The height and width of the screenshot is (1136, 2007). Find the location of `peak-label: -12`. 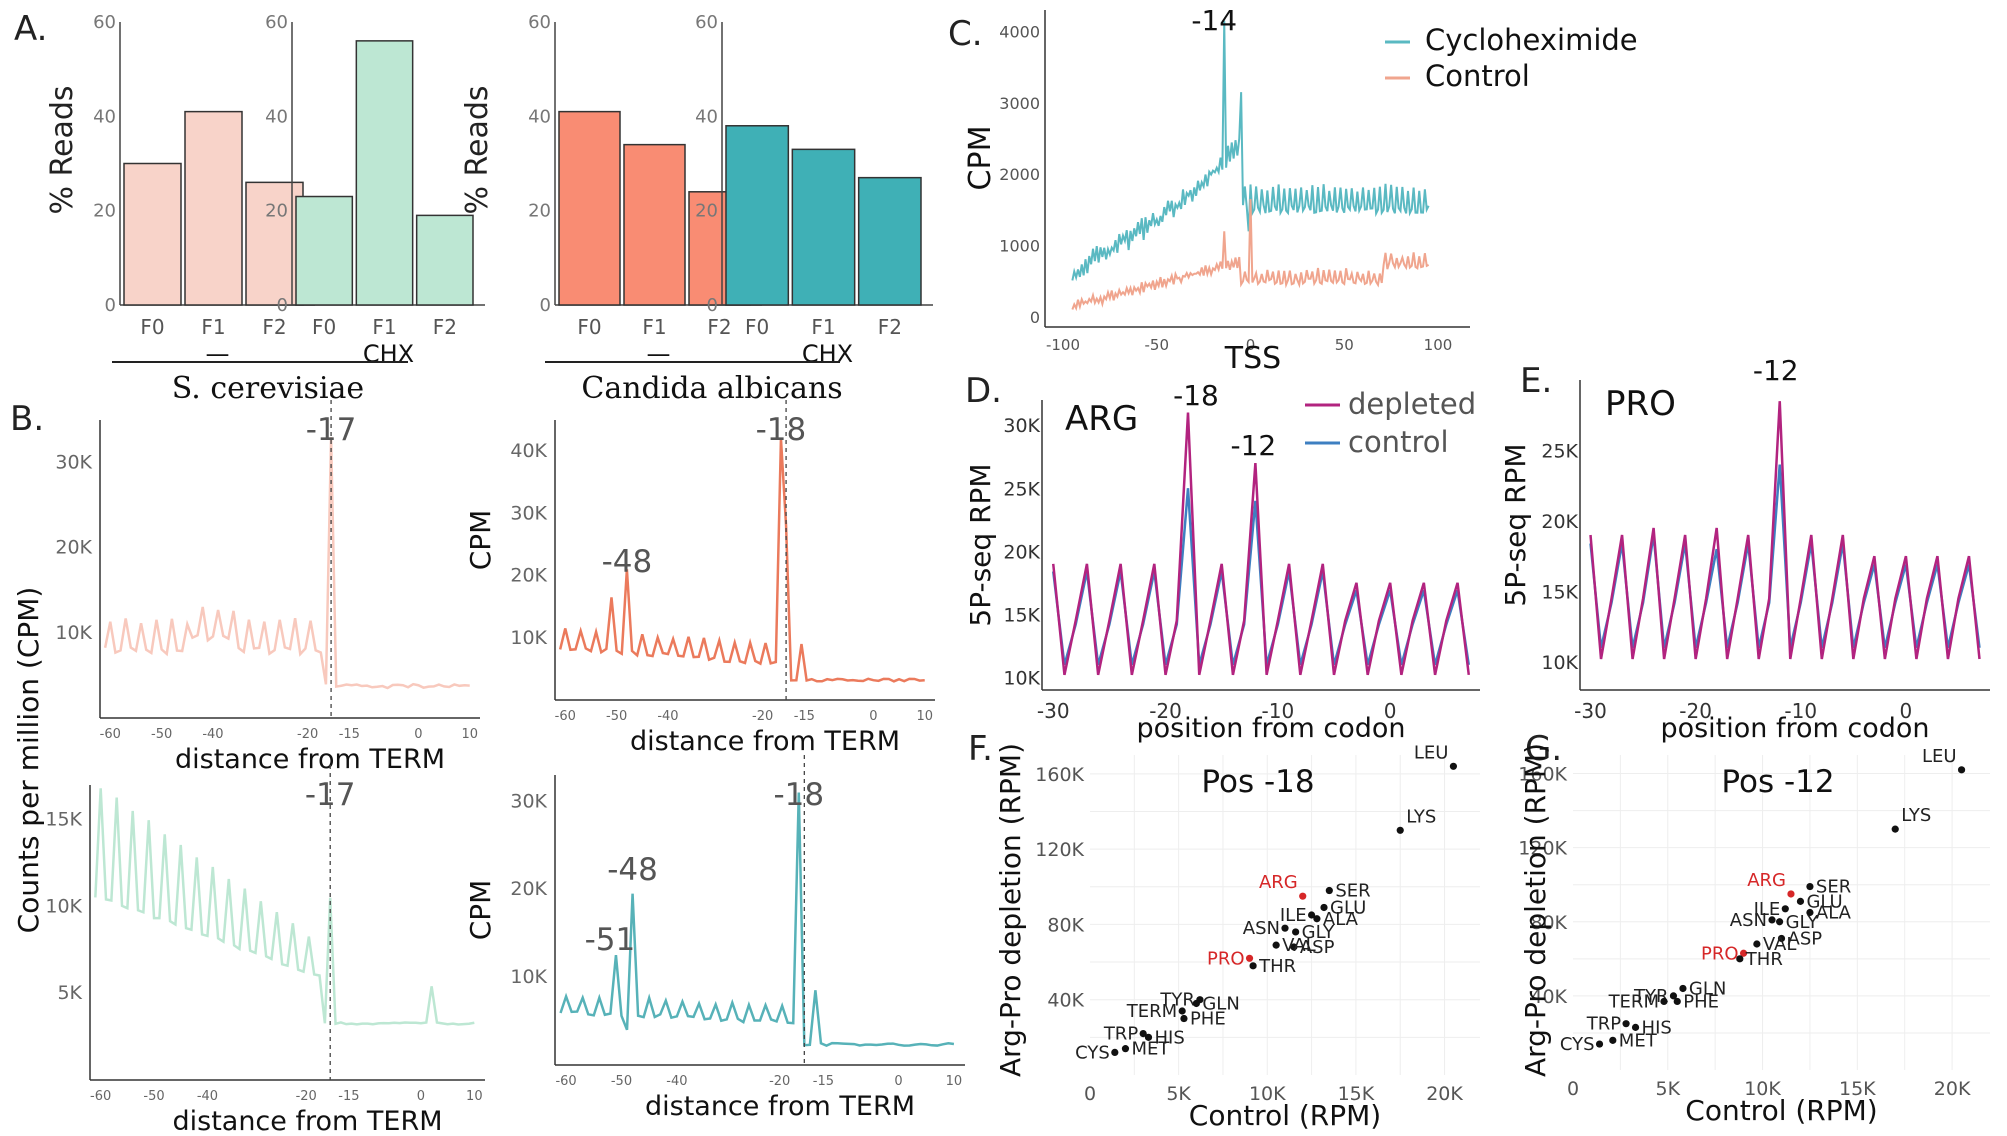

peak-label: -12 is located at coordinates (1776, 370).